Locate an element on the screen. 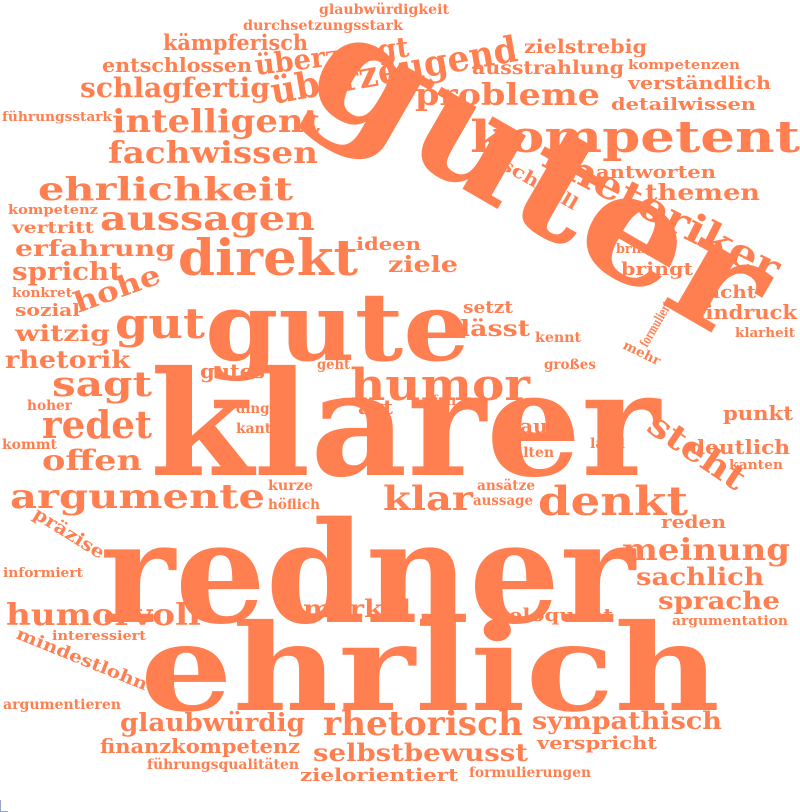  word-88: kurze is located at coordinates (290, 486).